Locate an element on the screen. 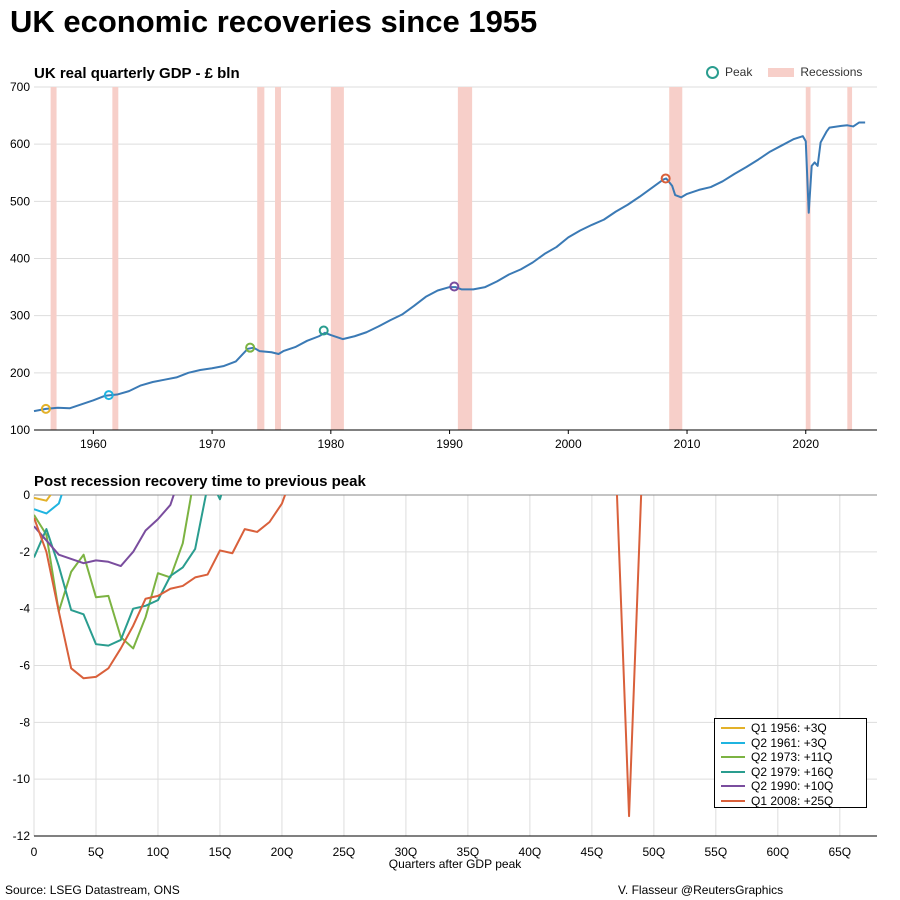  legend-entry-label: Q2 1990: +10Q is located at coordinates (792, 786).